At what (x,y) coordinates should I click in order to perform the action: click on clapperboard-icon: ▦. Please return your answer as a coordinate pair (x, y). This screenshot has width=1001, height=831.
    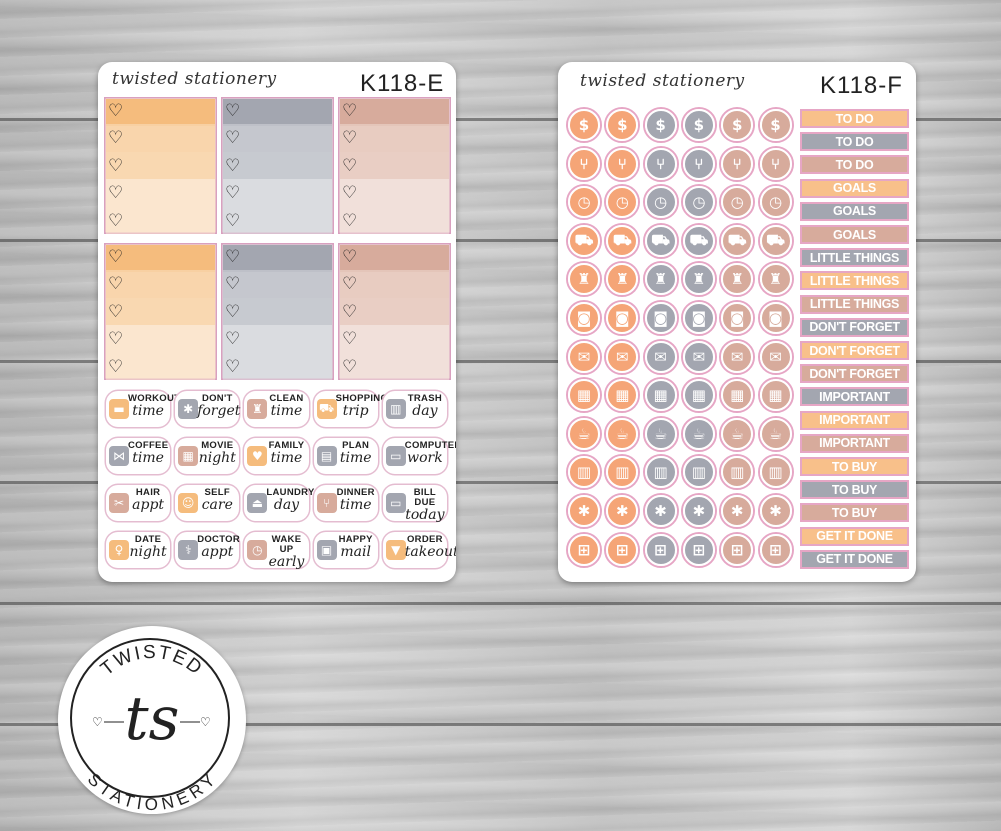
    Looking at the image, I should click on (188, 456).